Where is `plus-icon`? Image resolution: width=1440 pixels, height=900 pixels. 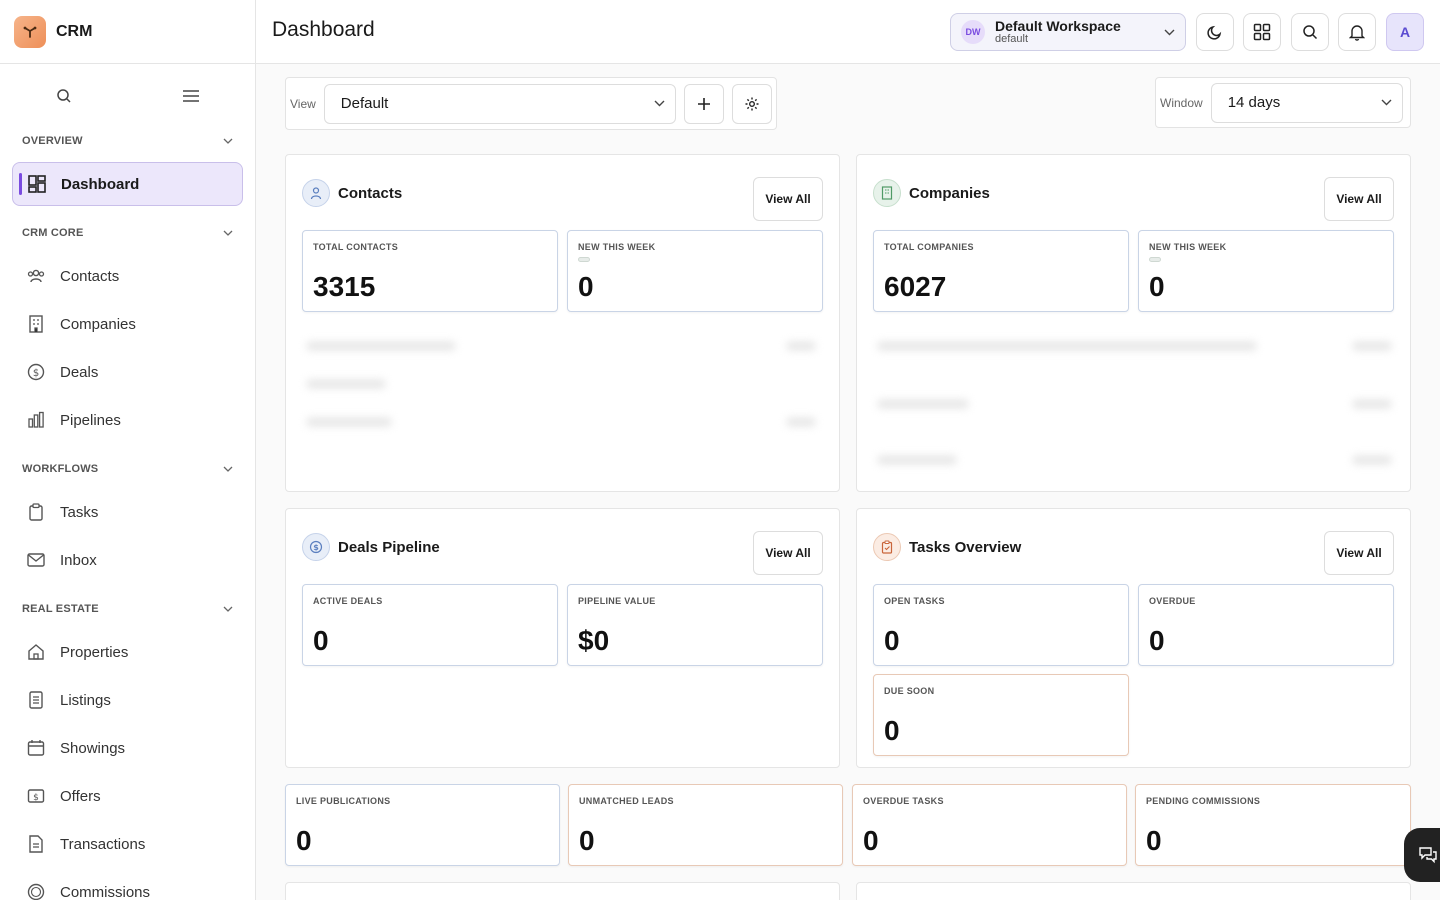
plus-icon is located at coordinates (703, 103).